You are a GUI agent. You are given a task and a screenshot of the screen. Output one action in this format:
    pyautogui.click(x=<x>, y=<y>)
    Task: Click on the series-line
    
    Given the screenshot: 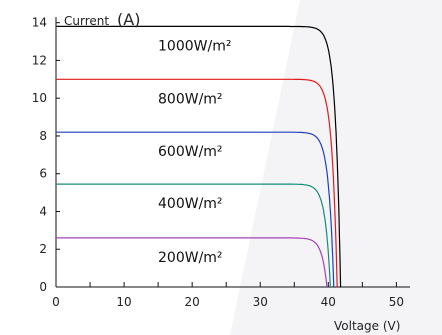 What is the action you would take?
    pyautogui.click(x=192, y=262)
    